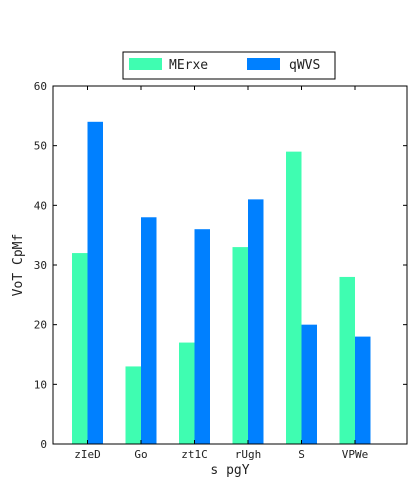  I want to click on bar-qWVS-zIeD, so click(95, 283).